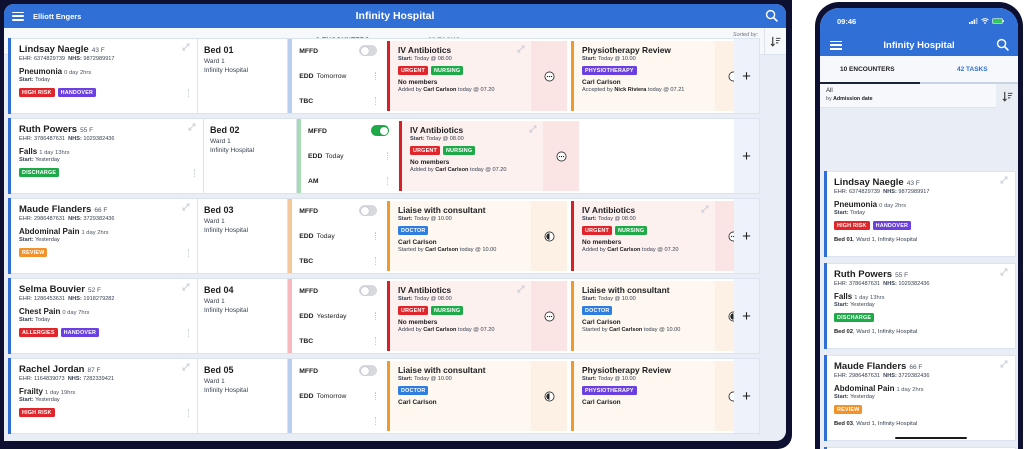 The height and width of the screenshot is (449, 1024). What do you see at coordinates (867, 69) in the screenshot?
I see `tab-encounters: 10 ENCOUNTERS` at bounding box center [867, 69].